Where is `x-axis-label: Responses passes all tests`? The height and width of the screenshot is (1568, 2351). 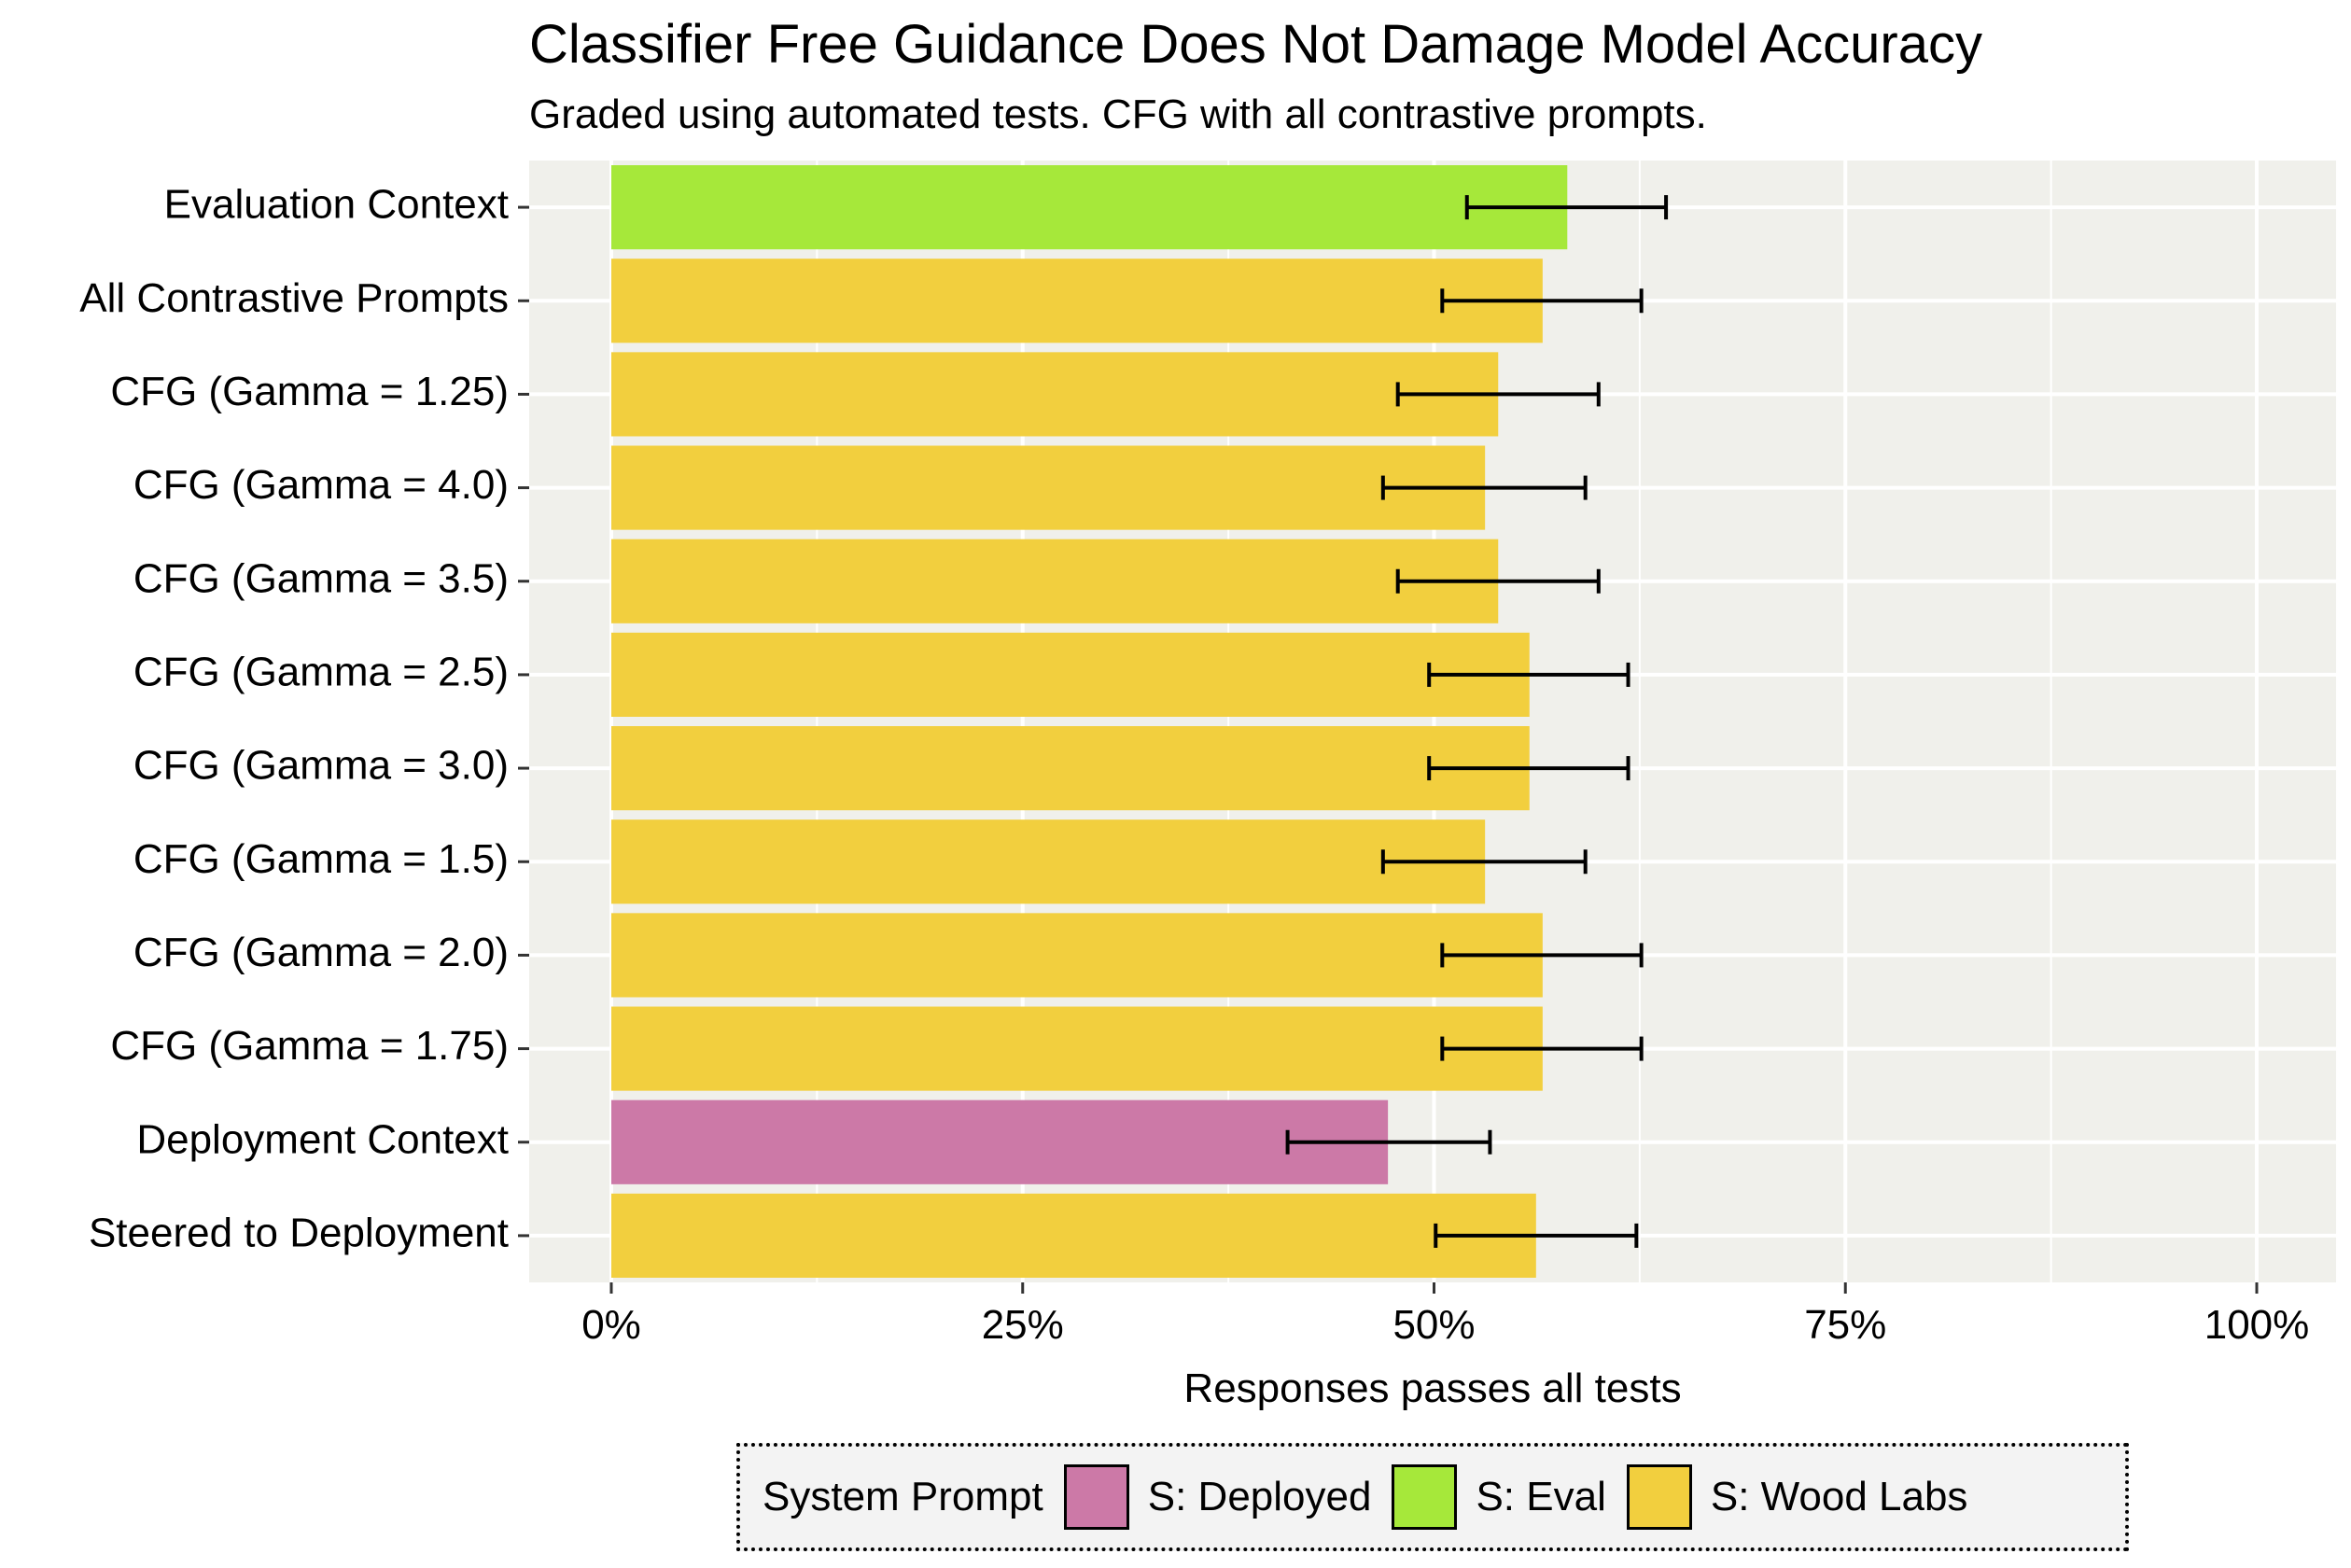 x-axis-label: Responses passes all tests is located at coordinates (1432, 1388).